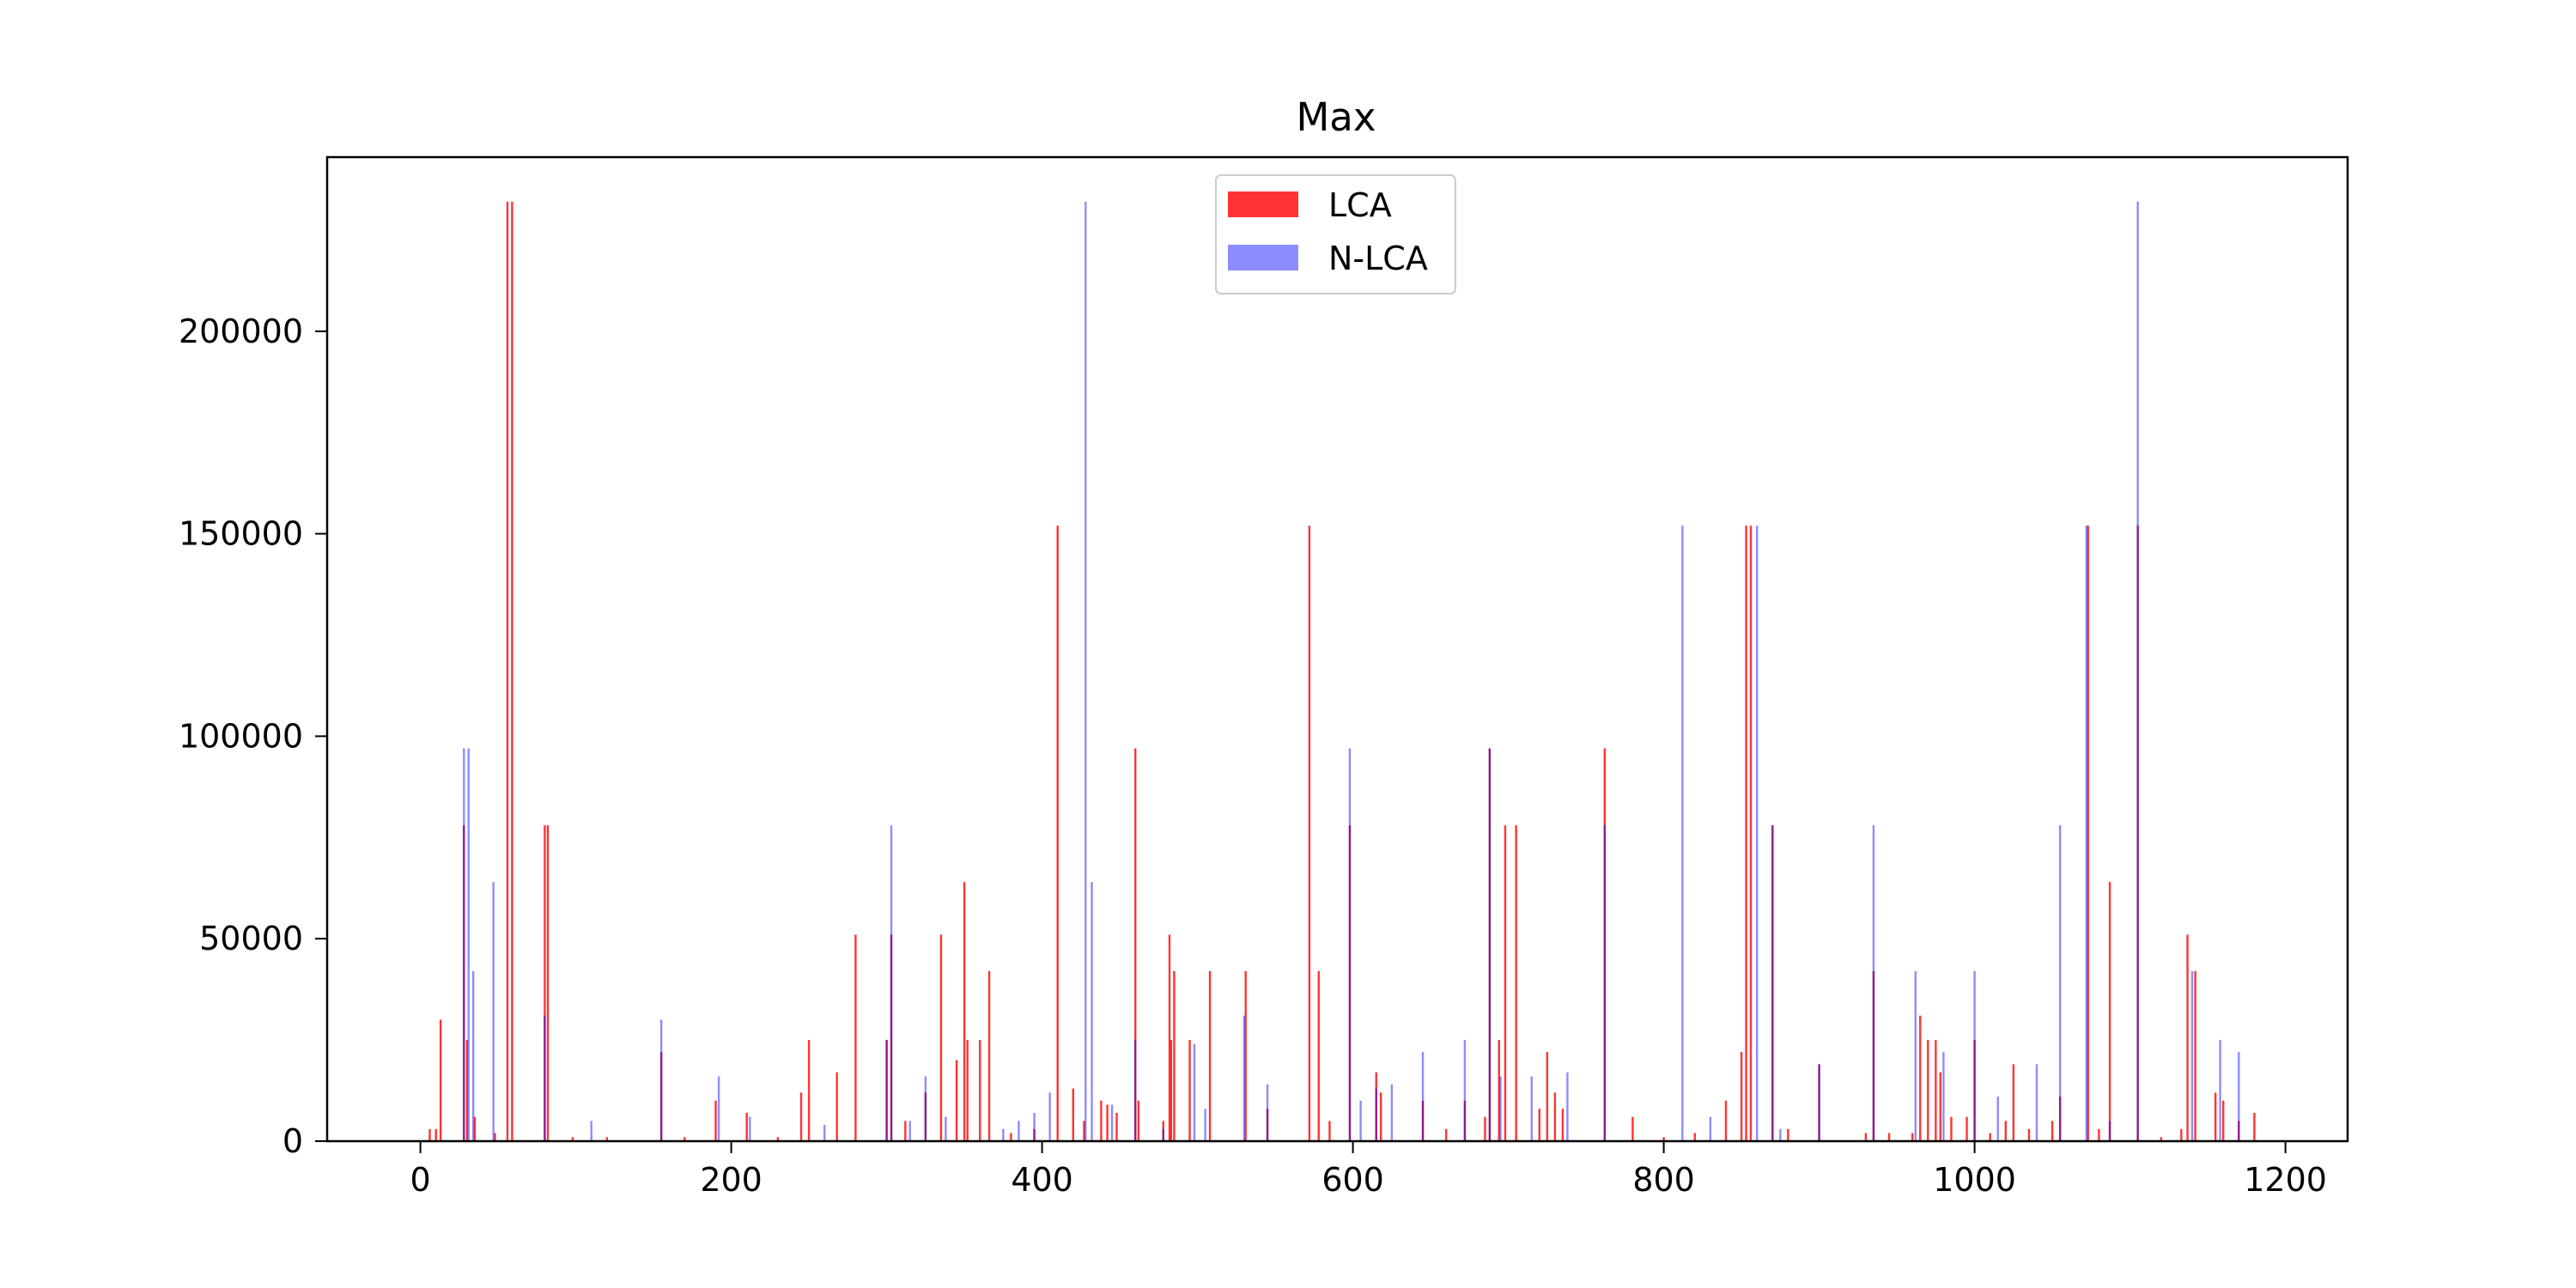 The image size is (2576, 1288). Describe the element at coordinates (1378, 258) in the screenshot. I see `legend-label-n-lca: N-LCA` at that location.